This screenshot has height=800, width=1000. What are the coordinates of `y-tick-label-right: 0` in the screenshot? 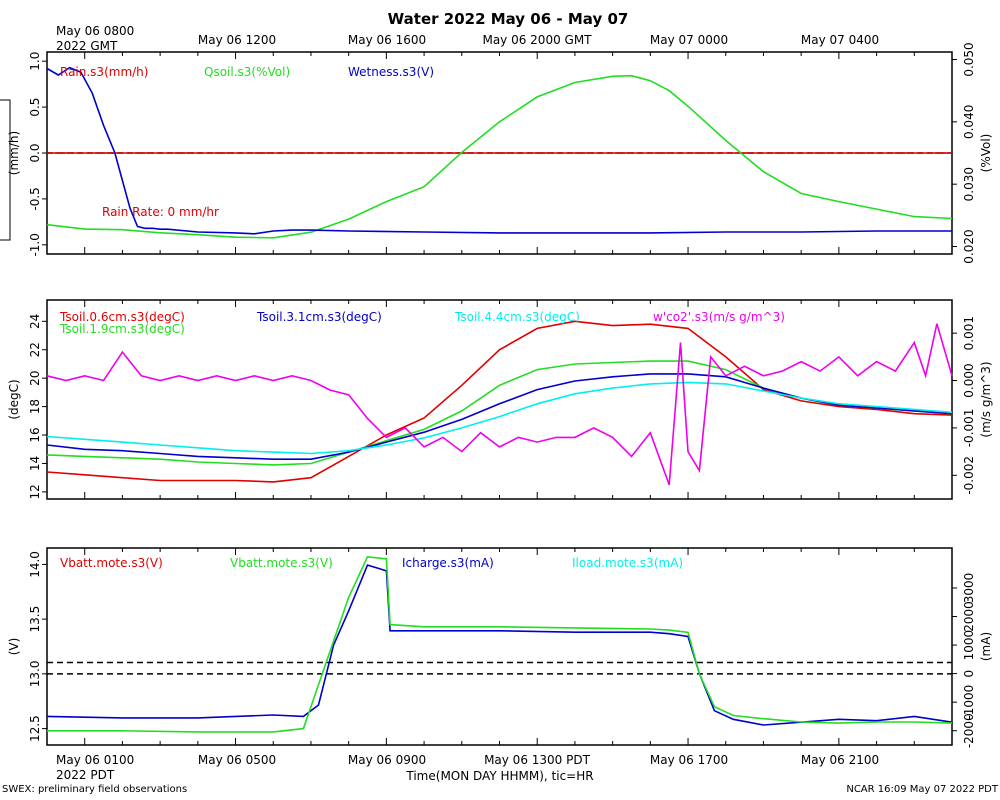 It's located at (969, 674).